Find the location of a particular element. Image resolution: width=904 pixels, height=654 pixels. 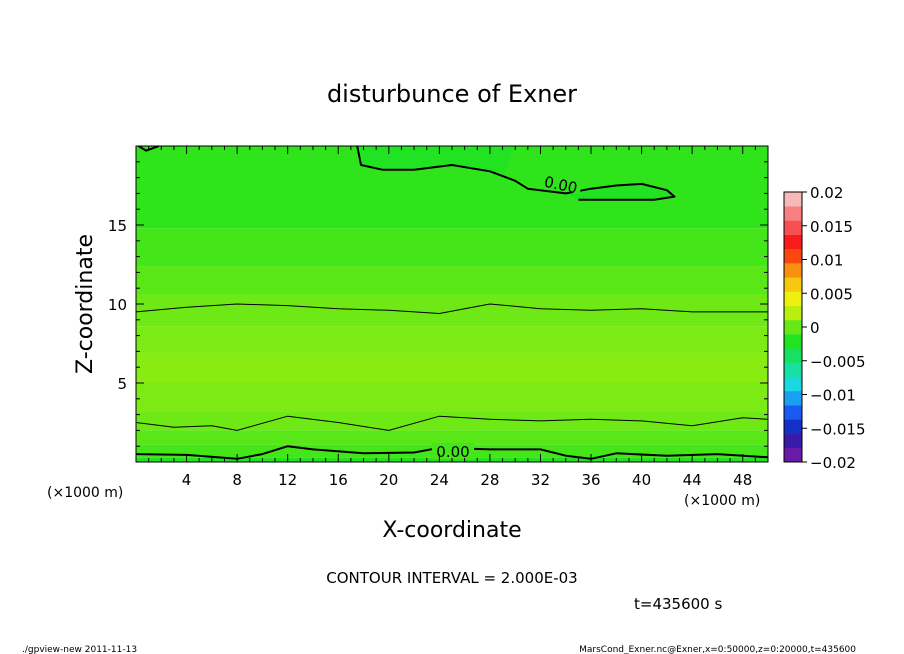

x-tick-label: 32 is located at coordinates (540, 480).